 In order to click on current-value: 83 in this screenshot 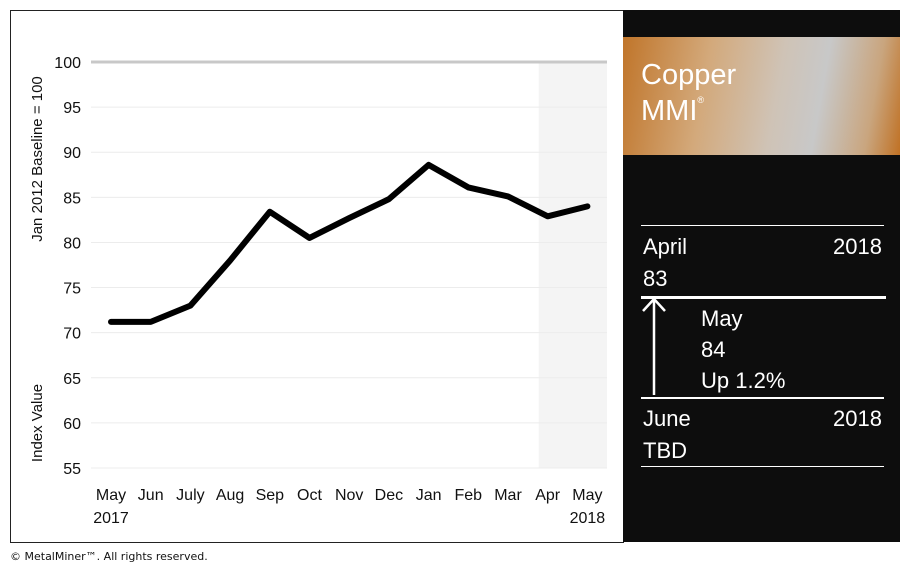, I will do `click(655, 278)`.